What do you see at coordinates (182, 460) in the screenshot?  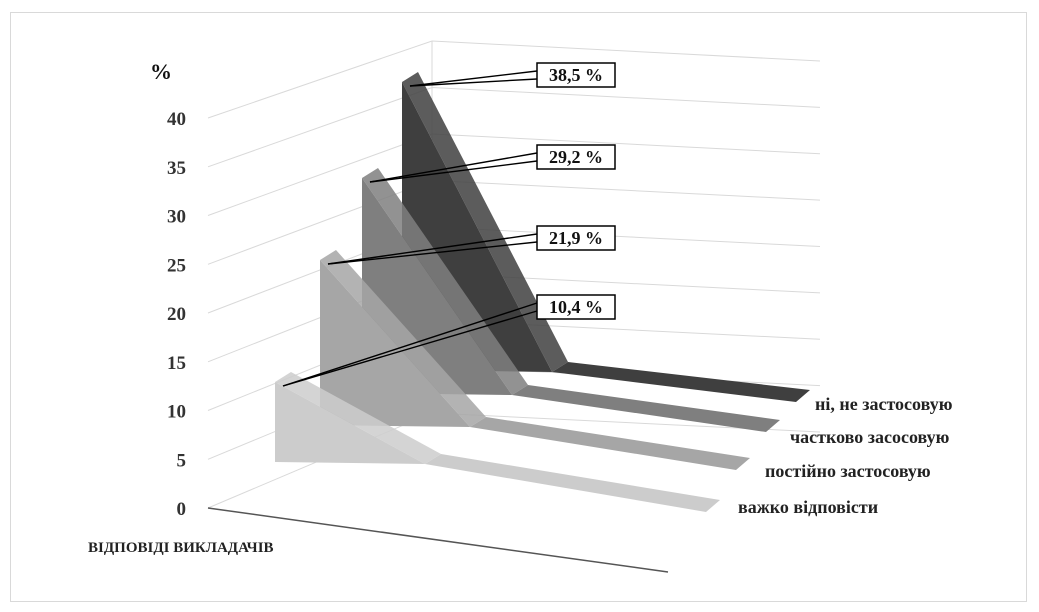 I see `y-tick-label: 5` at bounding box center [182, 460].